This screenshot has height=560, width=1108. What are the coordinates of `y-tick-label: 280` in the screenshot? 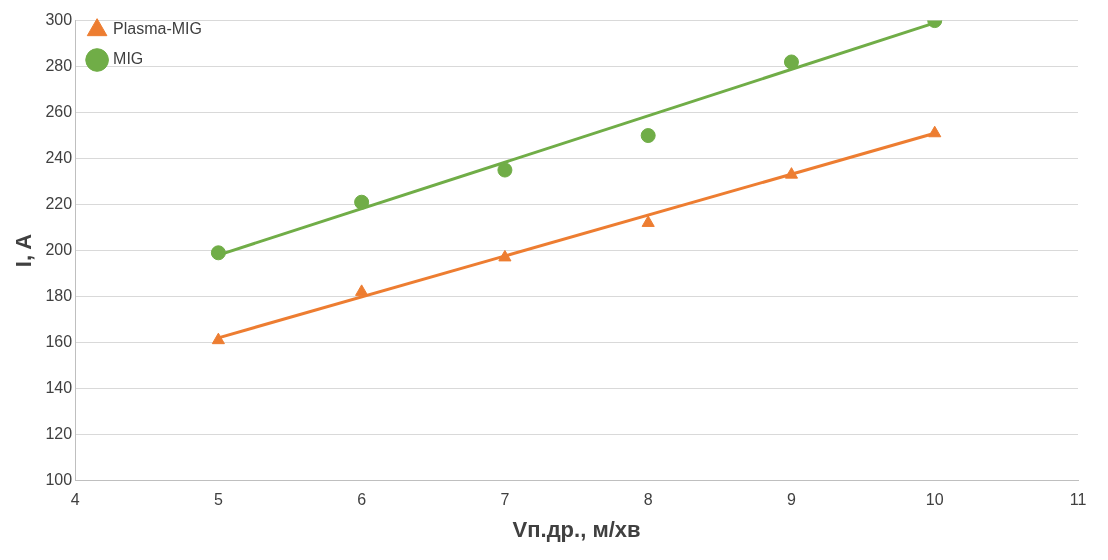 It's located at (59, 65).